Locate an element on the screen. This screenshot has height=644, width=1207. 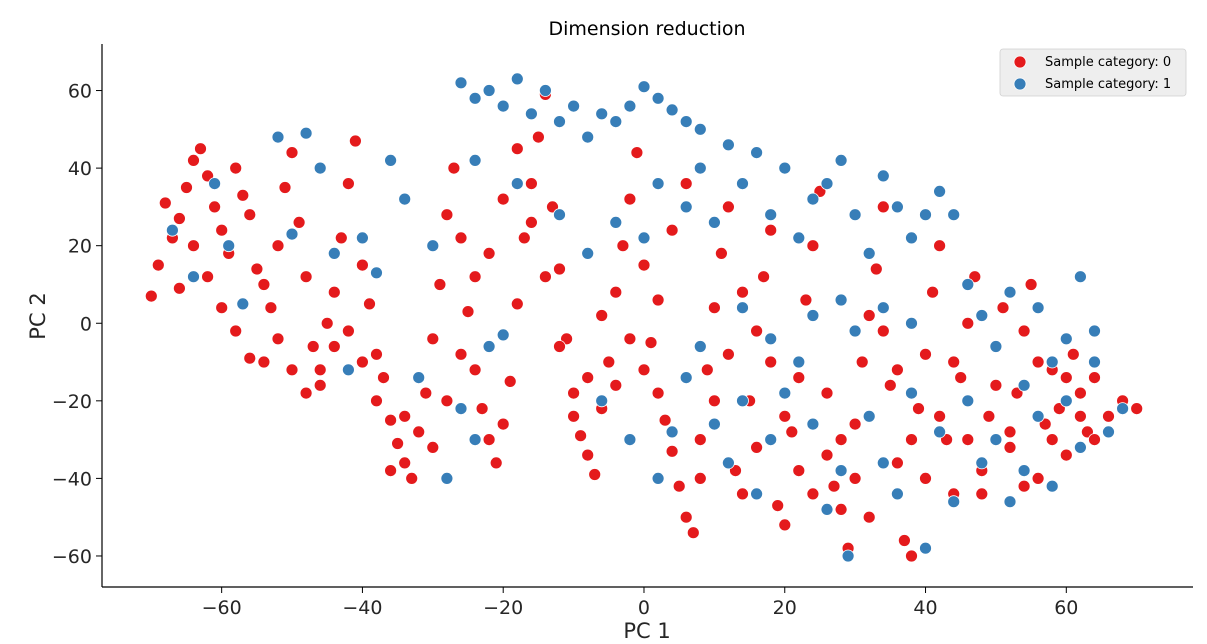
x-tick-label: 40 is located at coordinates (925, 608).